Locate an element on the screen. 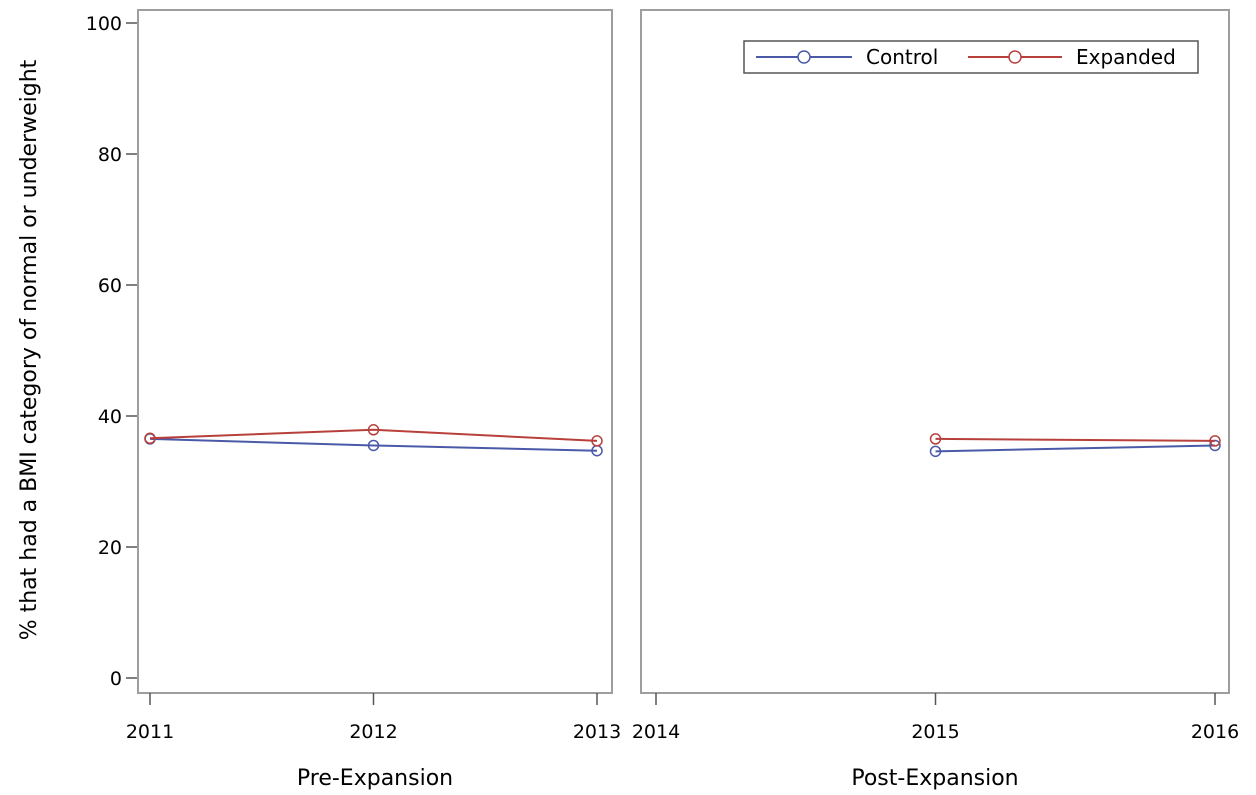  y-tick-label: 0 is located at coordinates (116, 679).